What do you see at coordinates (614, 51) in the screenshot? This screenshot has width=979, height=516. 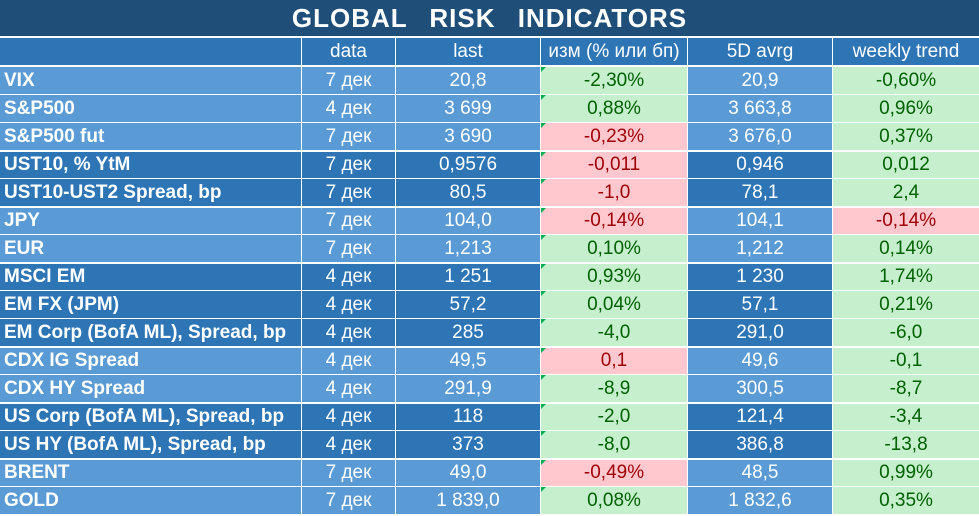 I see `header-change: изм (% или бп)` at bounding box center [614, 51].